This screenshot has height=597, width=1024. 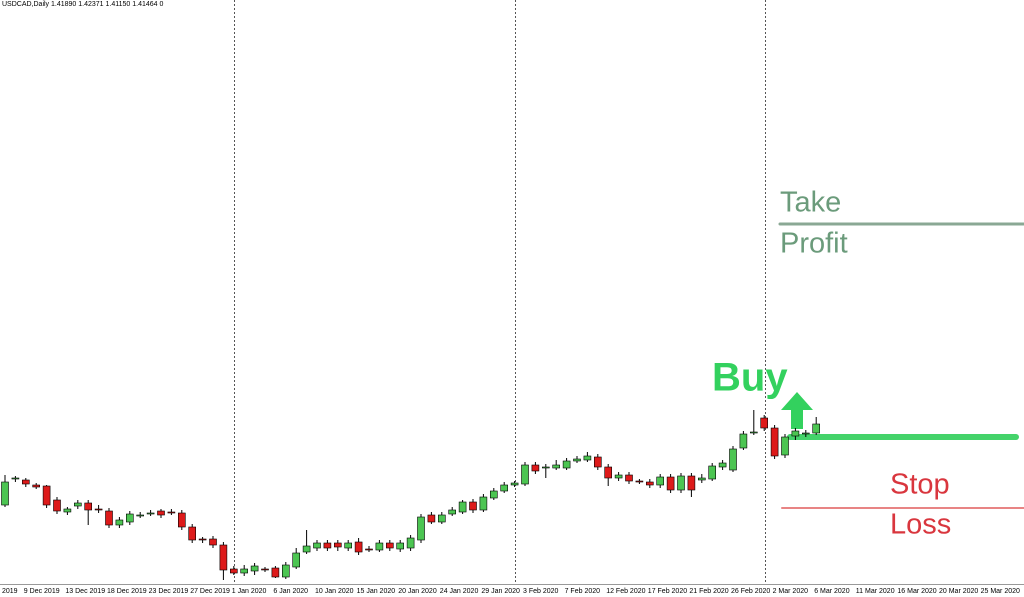 I want to click on profit-label: Profit, so click(x=814, y=244).